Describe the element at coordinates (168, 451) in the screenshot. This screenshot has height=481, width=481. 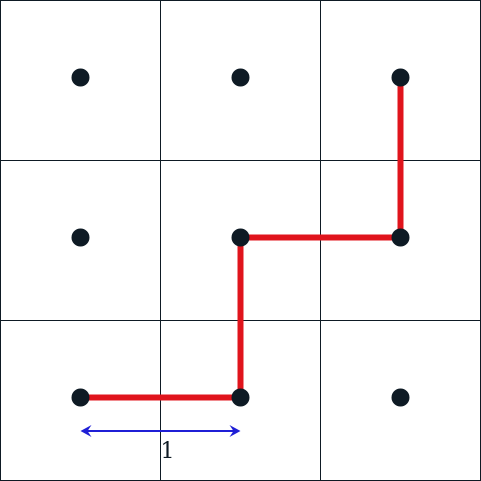
I see `measure-label: 1` at that location.